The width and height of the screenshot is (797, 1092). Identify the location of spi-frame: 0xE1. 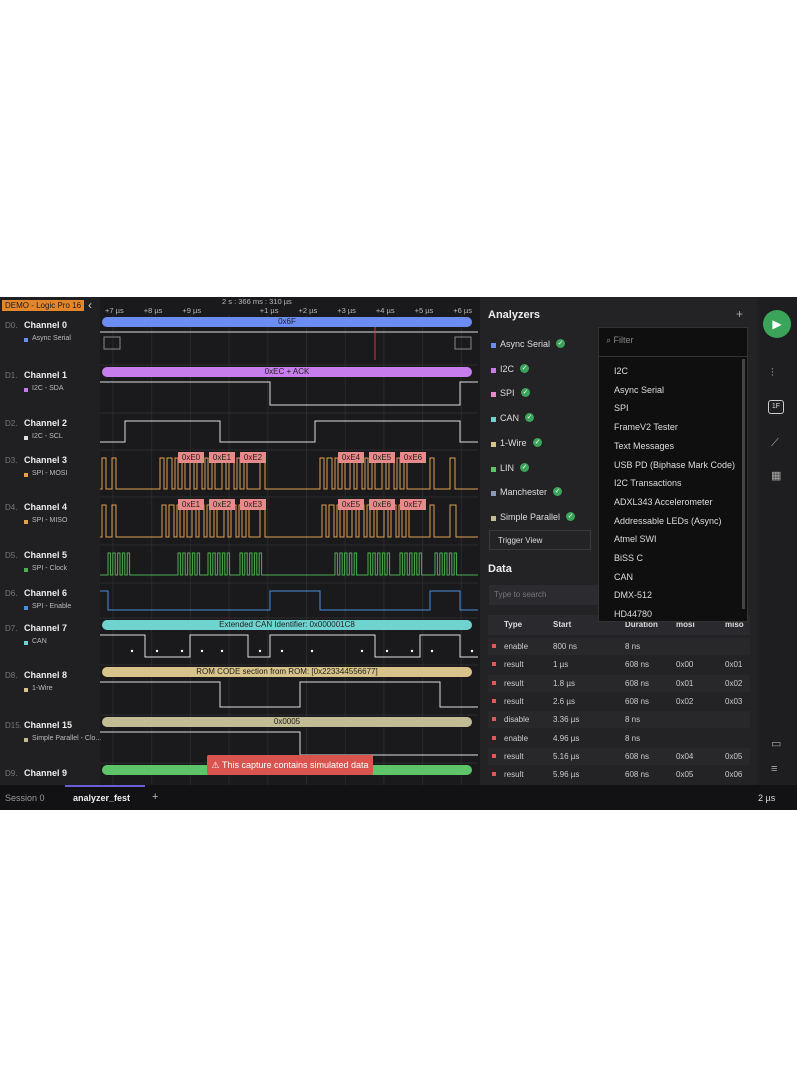
(222, 457).